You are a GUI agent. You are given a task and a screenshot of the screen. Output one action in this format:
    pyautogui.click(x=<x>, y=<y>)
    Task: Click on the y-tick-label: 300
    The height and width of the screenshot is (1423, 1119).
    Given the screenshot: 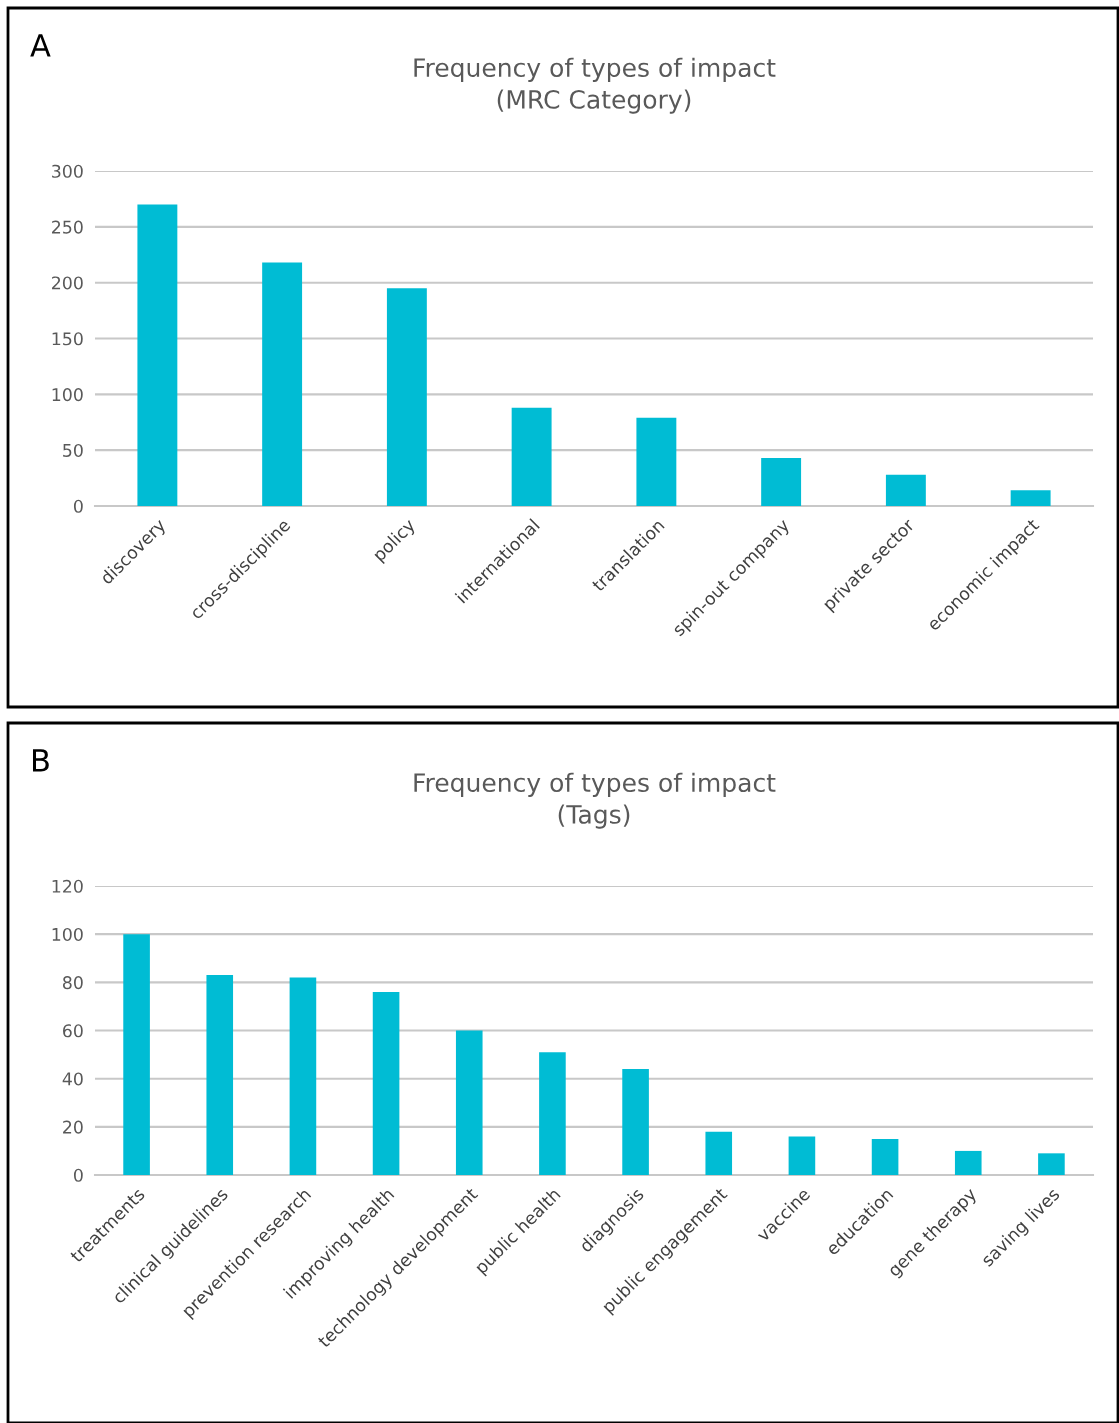 What is the action you would take?
    pyautogui.click(x=67, y=171)
    